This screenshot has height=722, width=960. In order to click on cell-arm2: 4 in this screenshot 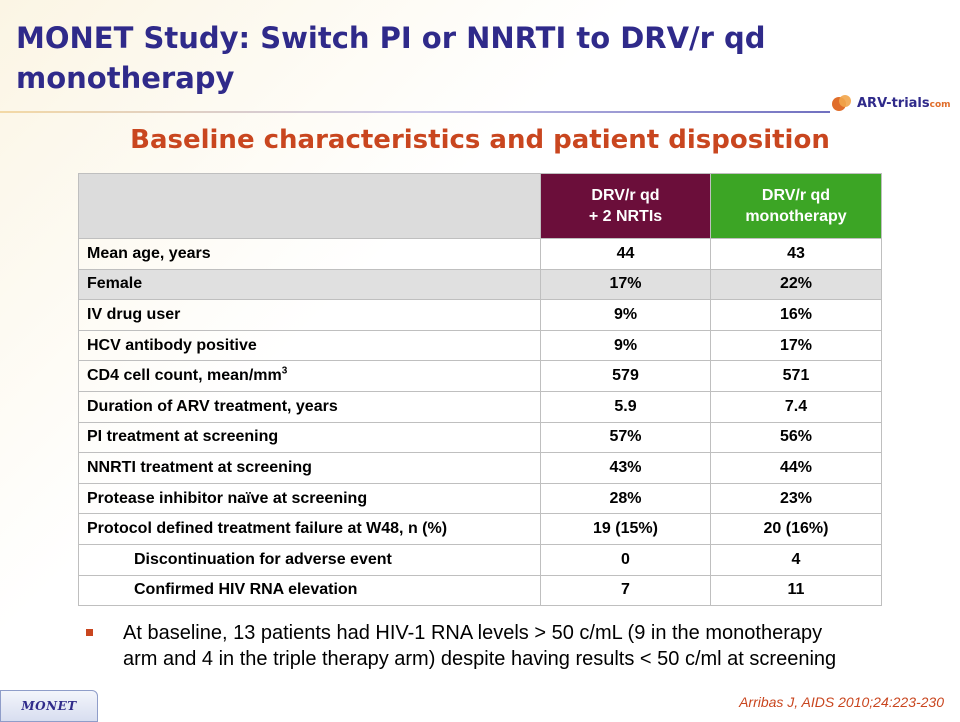, I will do `click(796, 559)`.